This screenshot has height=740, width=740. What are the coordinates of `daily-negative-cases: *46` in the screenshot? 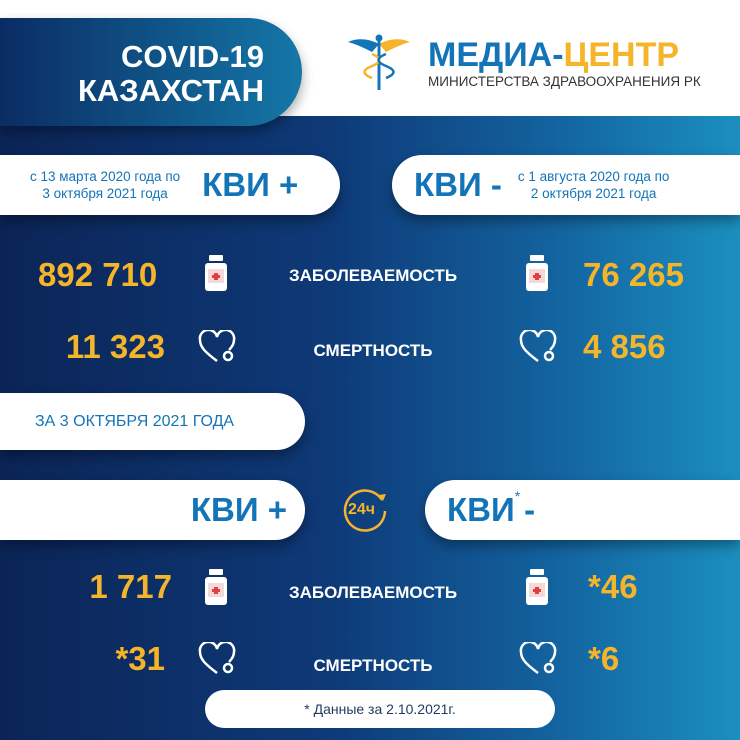 It's located at (613, 586).